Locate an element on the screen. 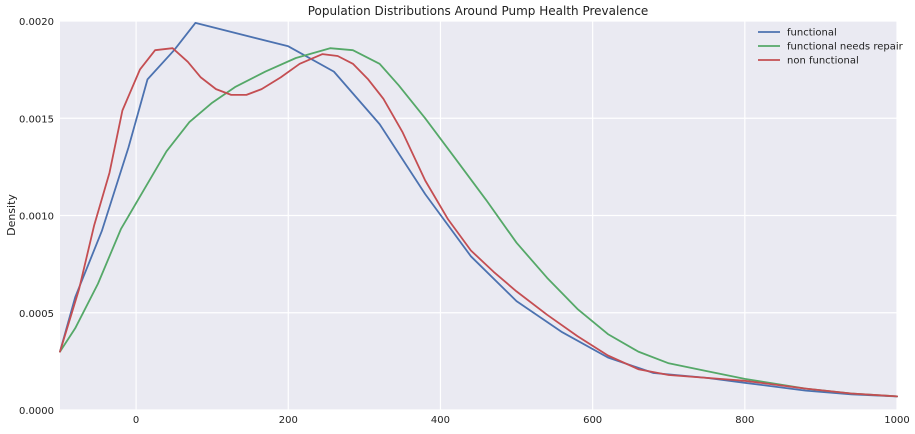 The height and width of the screenshot is (434, 915). y-axis: 0.0000 0.0005 0.0010 0.0015 0.0020 is located at coordinates (36, 217).